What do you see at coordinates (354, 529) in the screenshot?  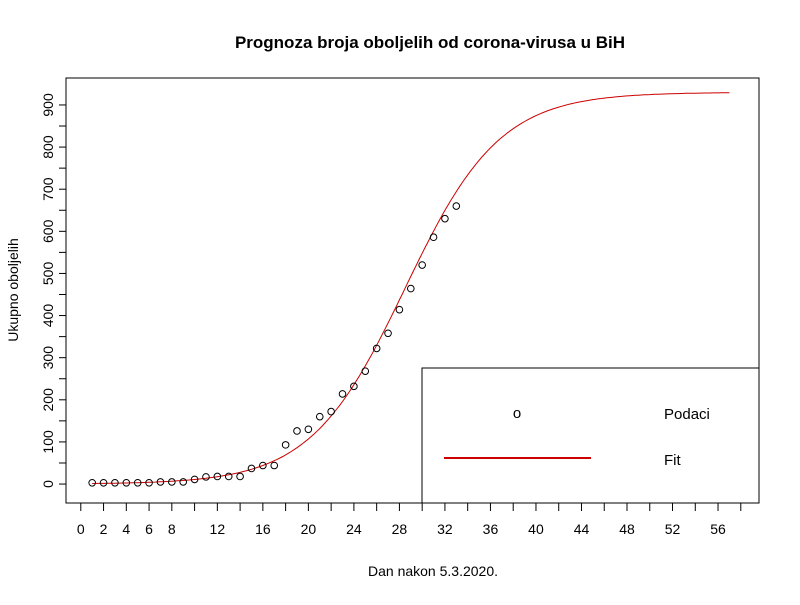 I see `x-tick-label: 24` at bounding box center [354, 529].